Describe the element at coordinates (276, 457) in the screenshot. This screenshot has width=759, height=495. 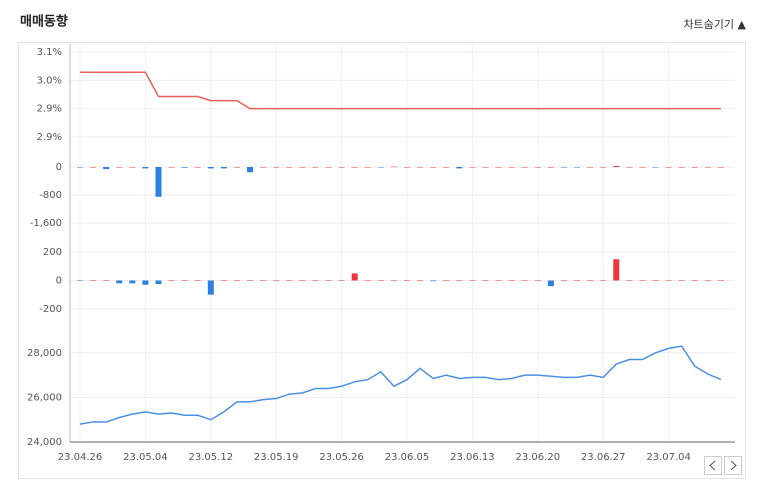
I see `x-tick-label: 23.05.19` at that location.